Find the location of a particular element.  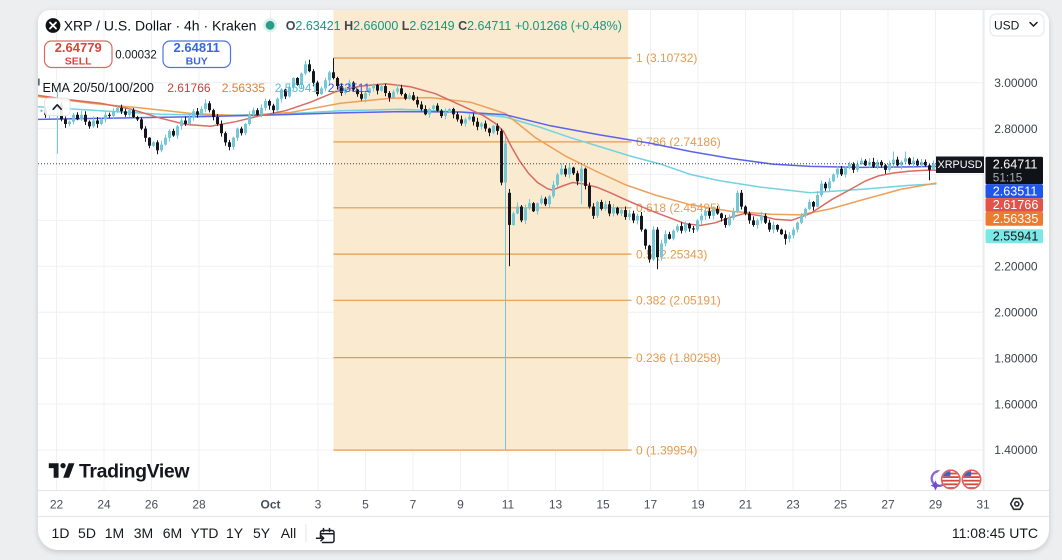

svg-text: 5D is located at coordinates (87, 533).